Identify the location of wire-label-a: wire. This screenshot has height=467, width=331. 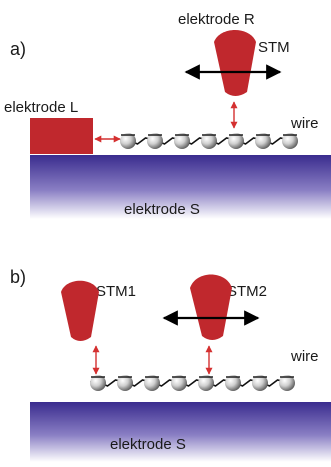
(304, 123).